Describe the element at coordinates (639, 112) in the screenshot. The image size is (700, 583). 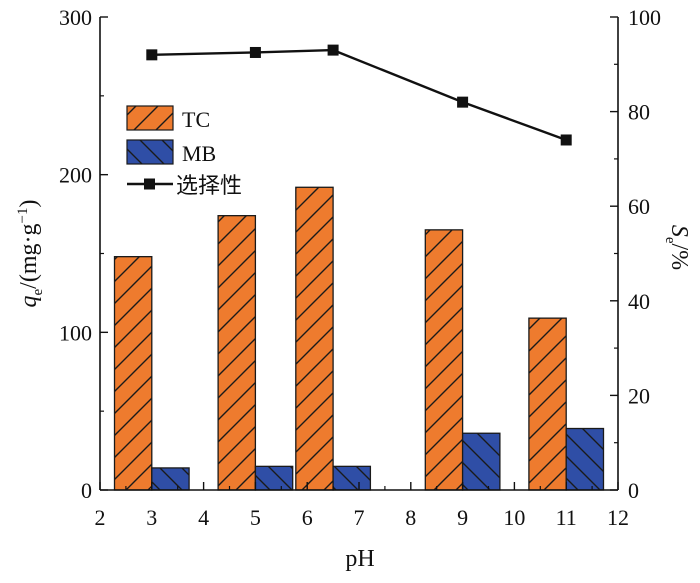
I see `y2-tick-label-80: 80` at that location.